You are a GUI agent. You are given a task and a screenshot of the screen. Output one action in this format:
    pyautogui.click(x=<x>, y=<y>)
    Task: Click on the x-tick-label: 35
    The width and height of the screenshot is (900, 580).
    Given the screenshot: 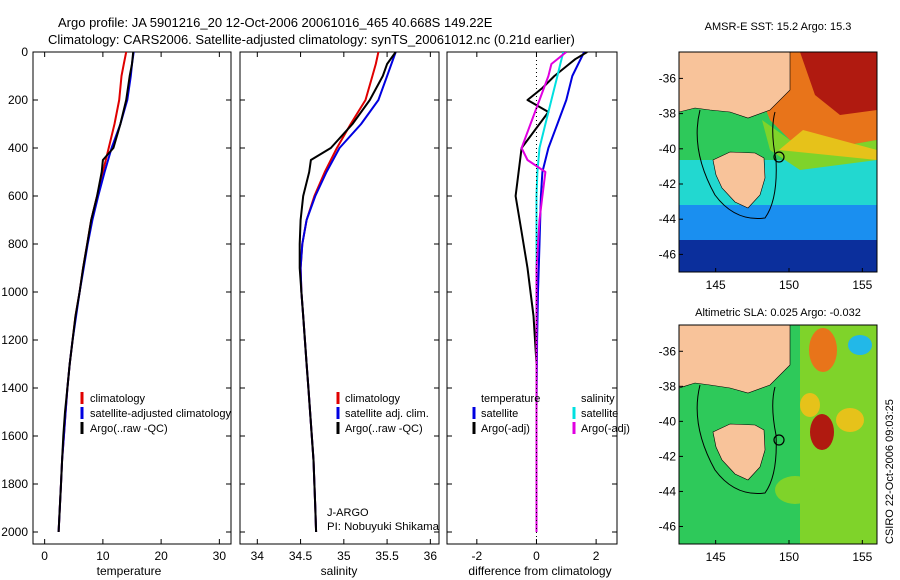 What is the action you would take?
    pyautogui.click(x=344, y=556)
    